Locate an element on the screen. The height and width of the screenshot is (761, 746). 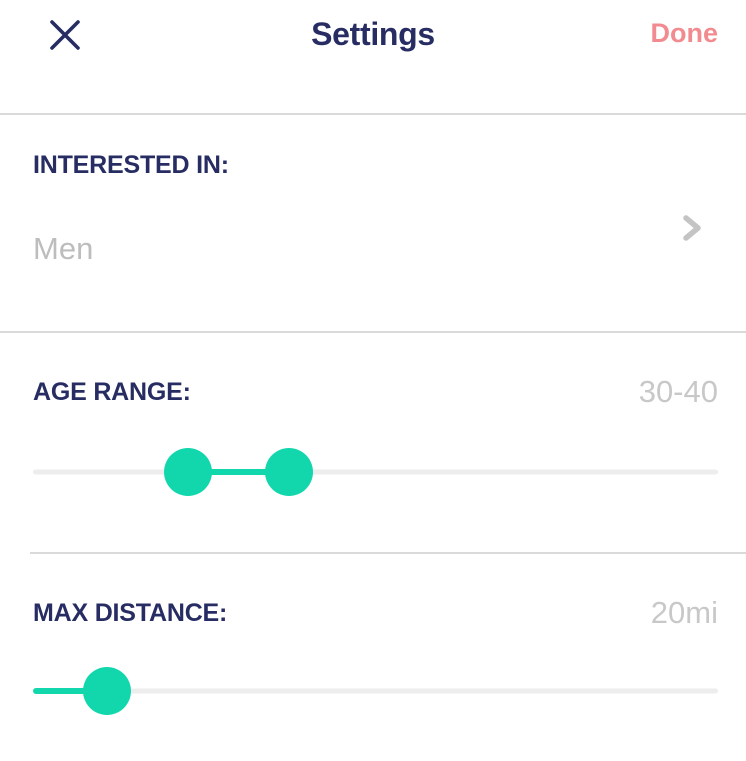
distance-handle is located at coordinates (106, 691).